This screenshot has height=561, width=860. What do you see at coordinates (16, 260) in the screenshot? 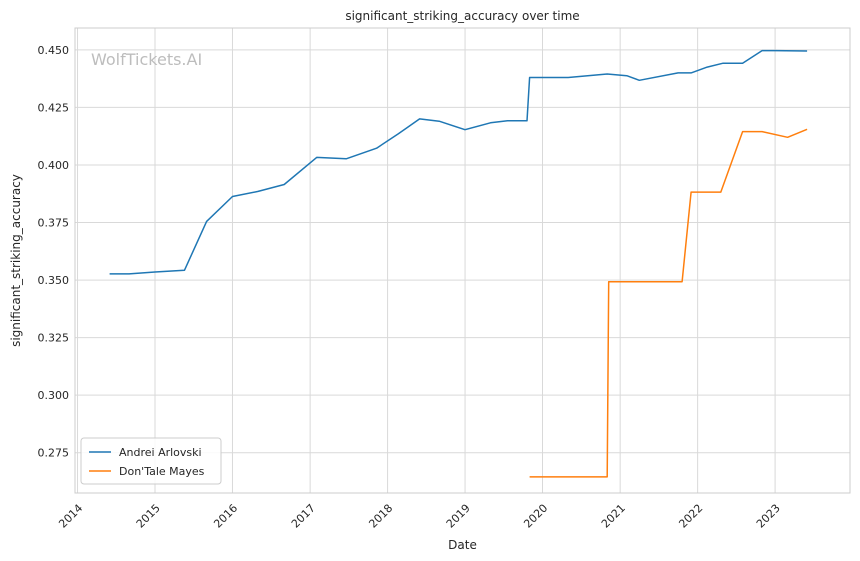
I see `y-axis-label: significant_striking_accuracy` at bounding box center [16, 260].